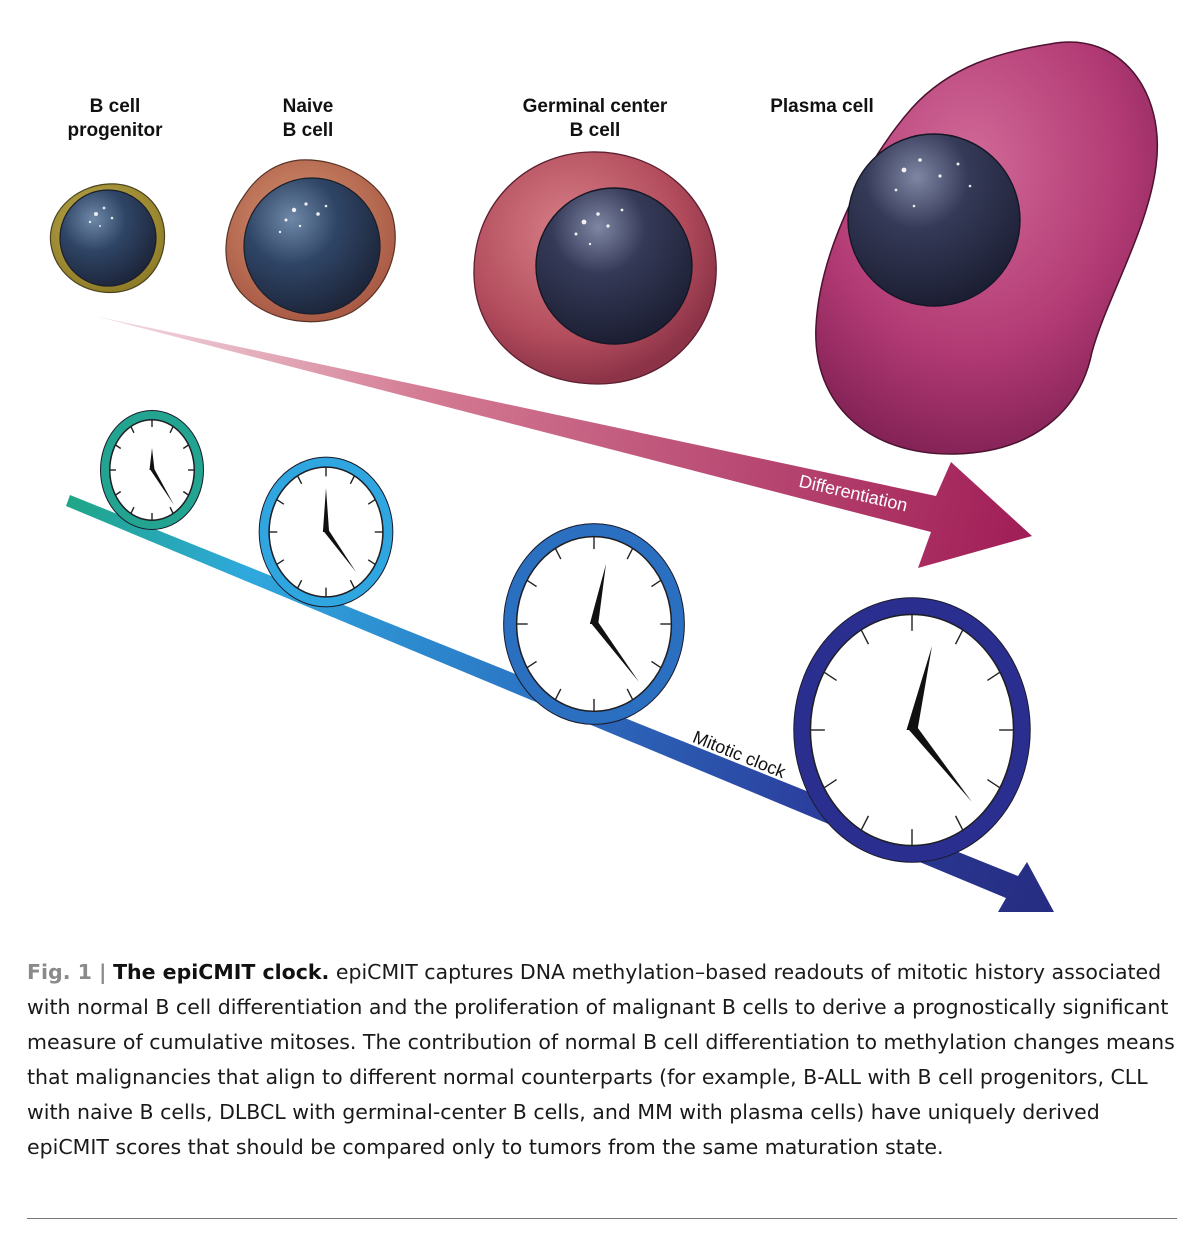 Image resolution: width=1198 pixels, height=1238 pixels. I want to click on clock1-minute-hand, so click(162, 486).